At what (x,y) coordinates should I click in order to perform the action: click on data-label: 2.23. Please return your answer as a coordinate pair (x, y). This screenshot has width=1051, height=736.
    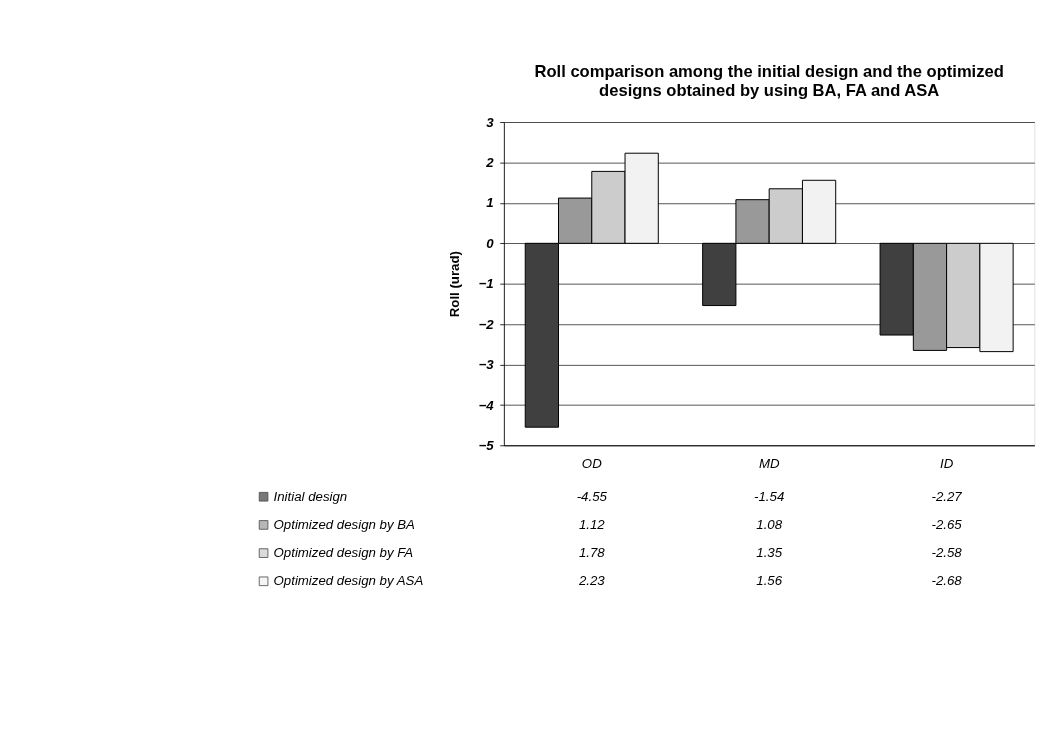
    Looking at the image, I should click on (591, 581).